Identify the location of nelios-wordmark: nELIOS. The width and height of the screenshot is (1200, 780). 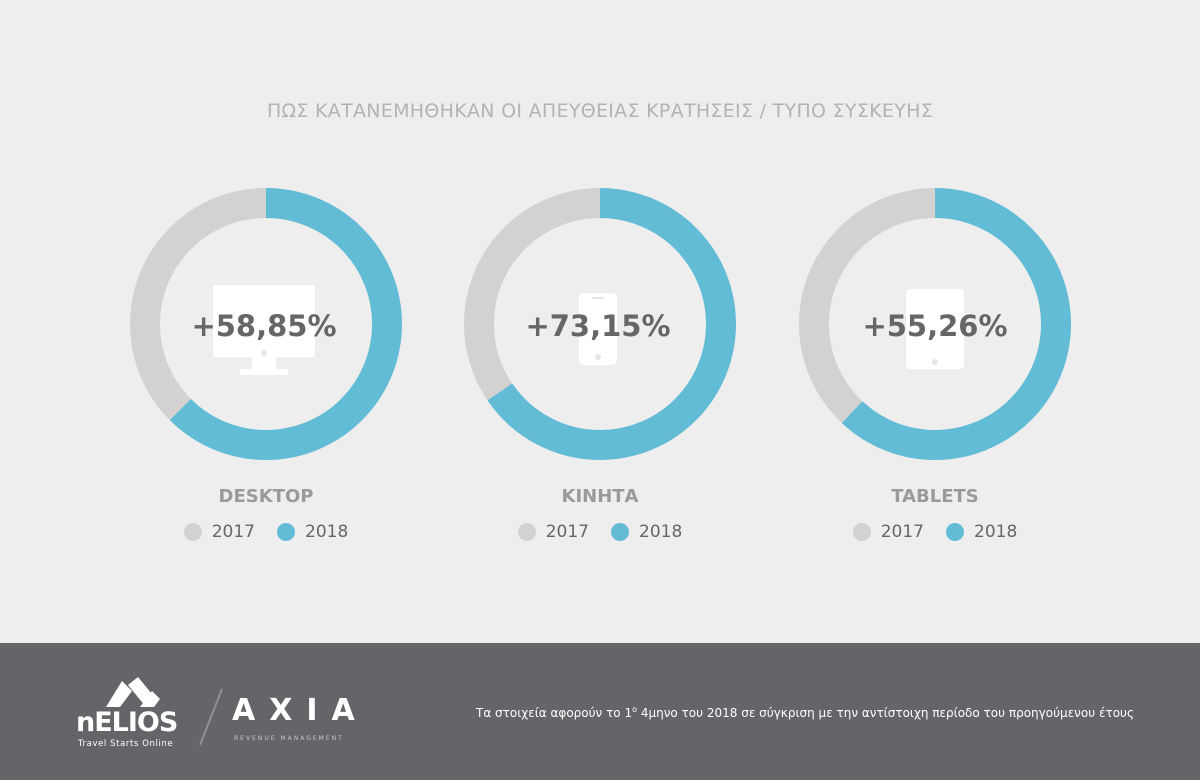
(127, 722).